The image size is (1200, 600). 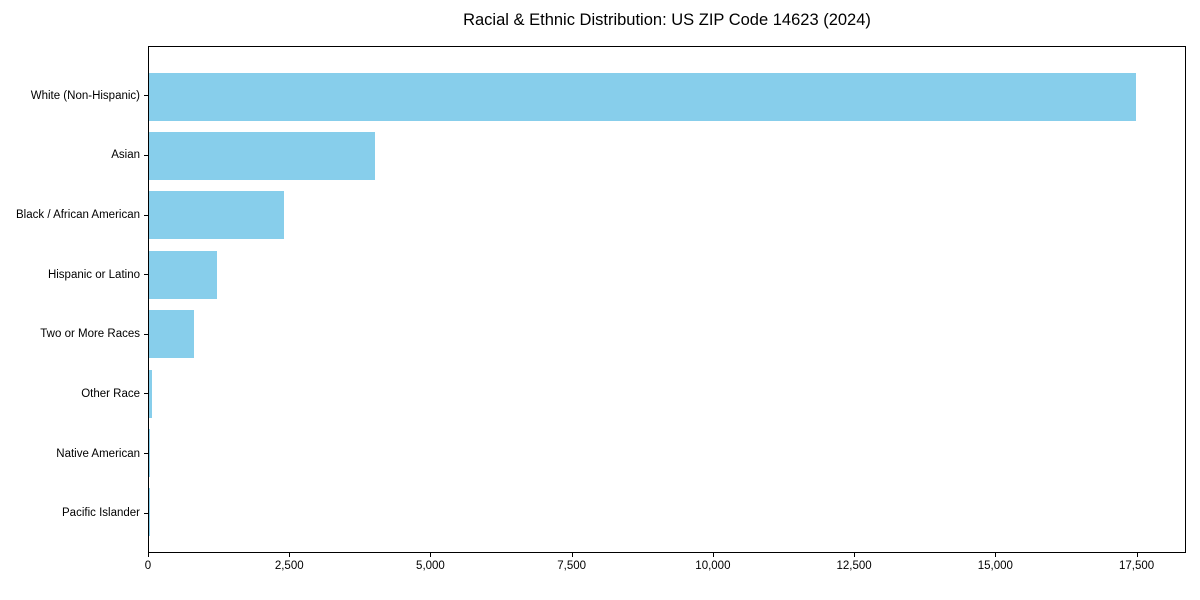 I want to click on y-label-row: Two or More Races, so click(x=74, y=335).